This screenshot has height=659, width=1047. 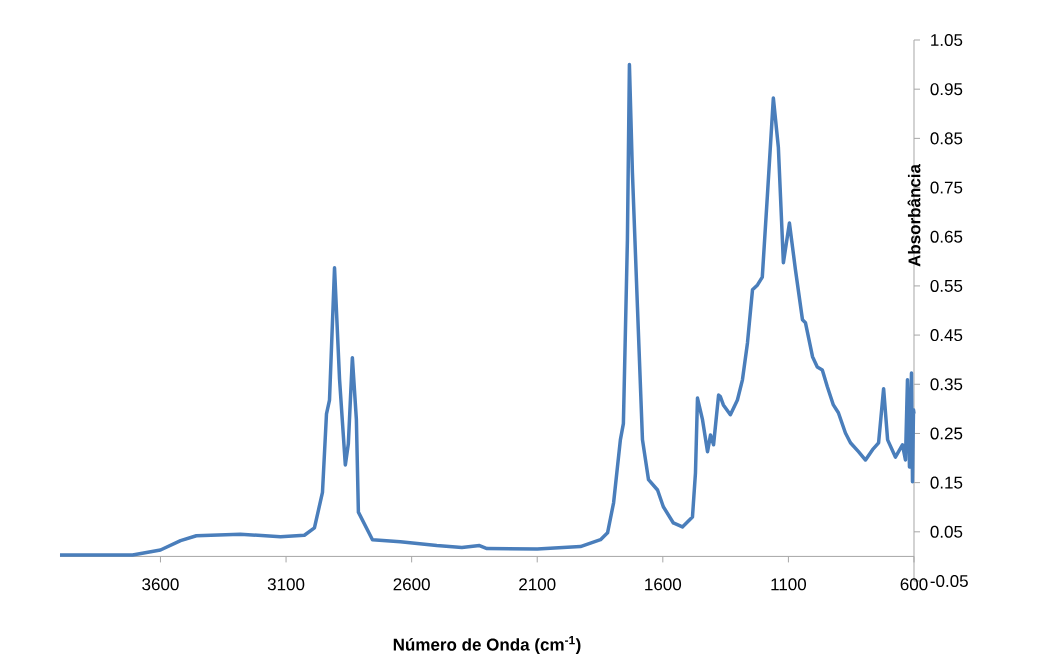 What do you see at coordinates (949, 581) in the screenshot?
I see `y-tick-label: -0.05` at bounding box center [949, 581].